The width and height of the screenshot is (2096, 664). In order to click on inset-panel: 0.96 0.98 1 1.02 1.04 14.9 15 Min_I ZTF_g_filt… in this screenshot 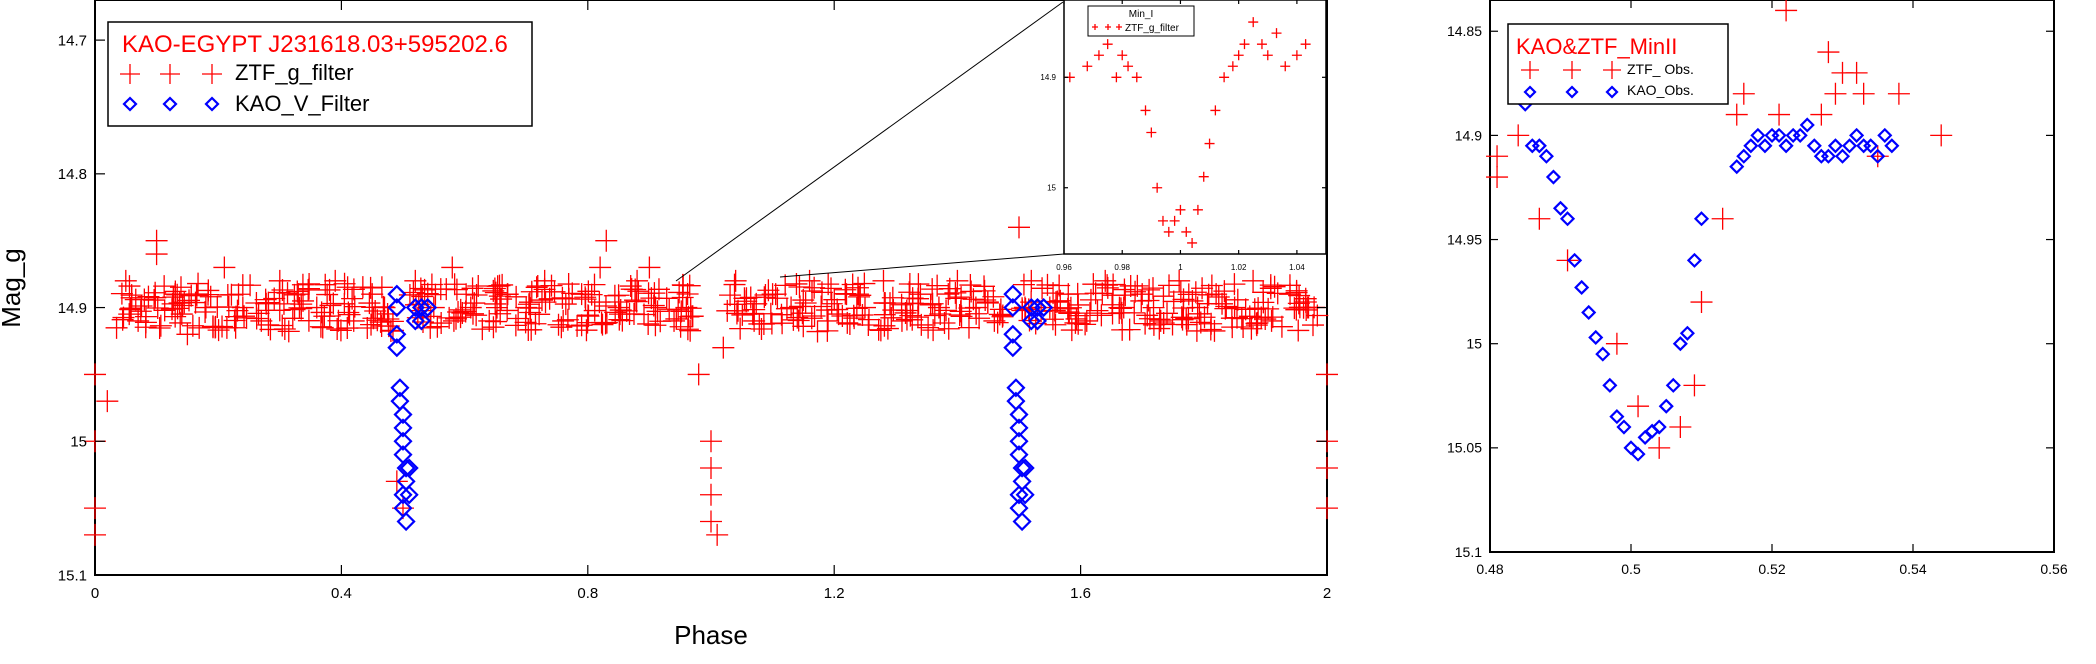, I will do `click(1183, 136)`.